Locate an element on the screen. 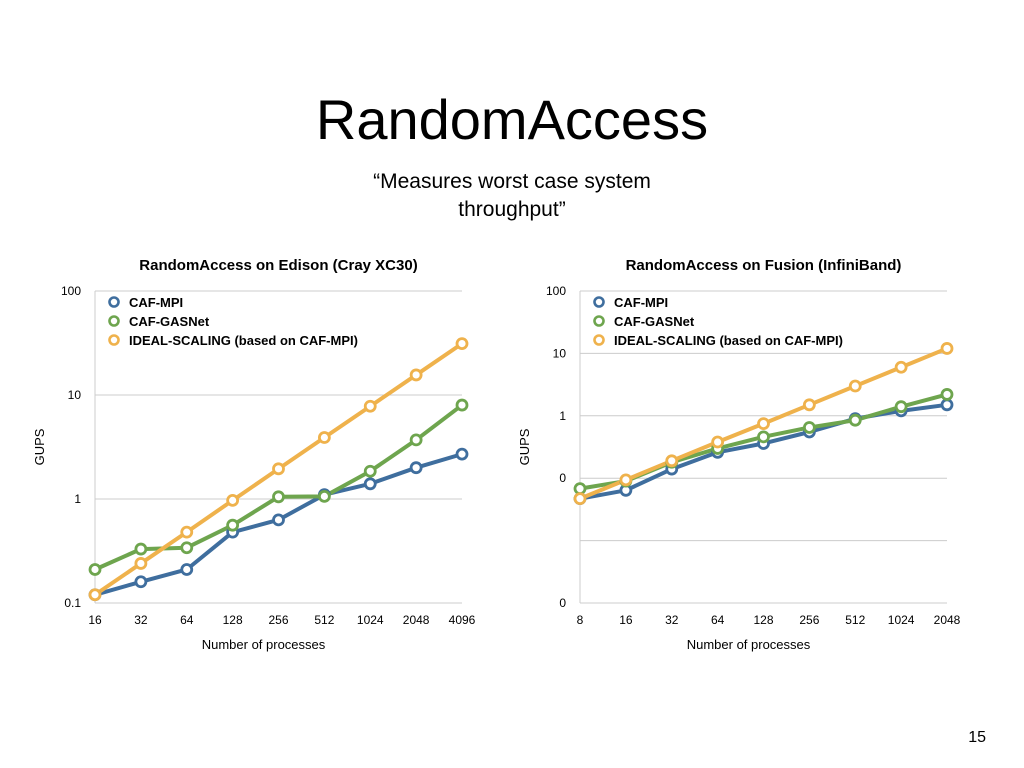 This screenshot has width=1024, height=768. fusion-y-tick-label: 10 is located at coordinates (560, 353).